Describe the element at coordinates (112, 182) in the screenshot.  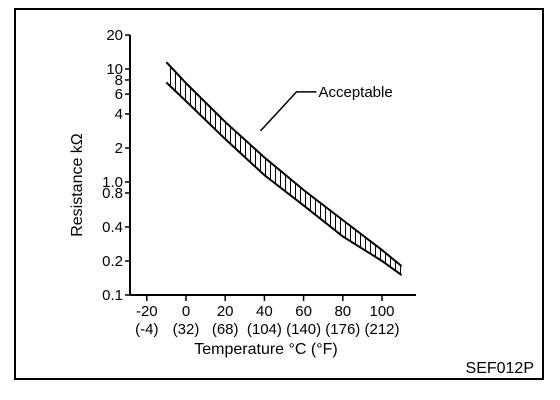
I see `y-tick-label: 1.0` at that location.